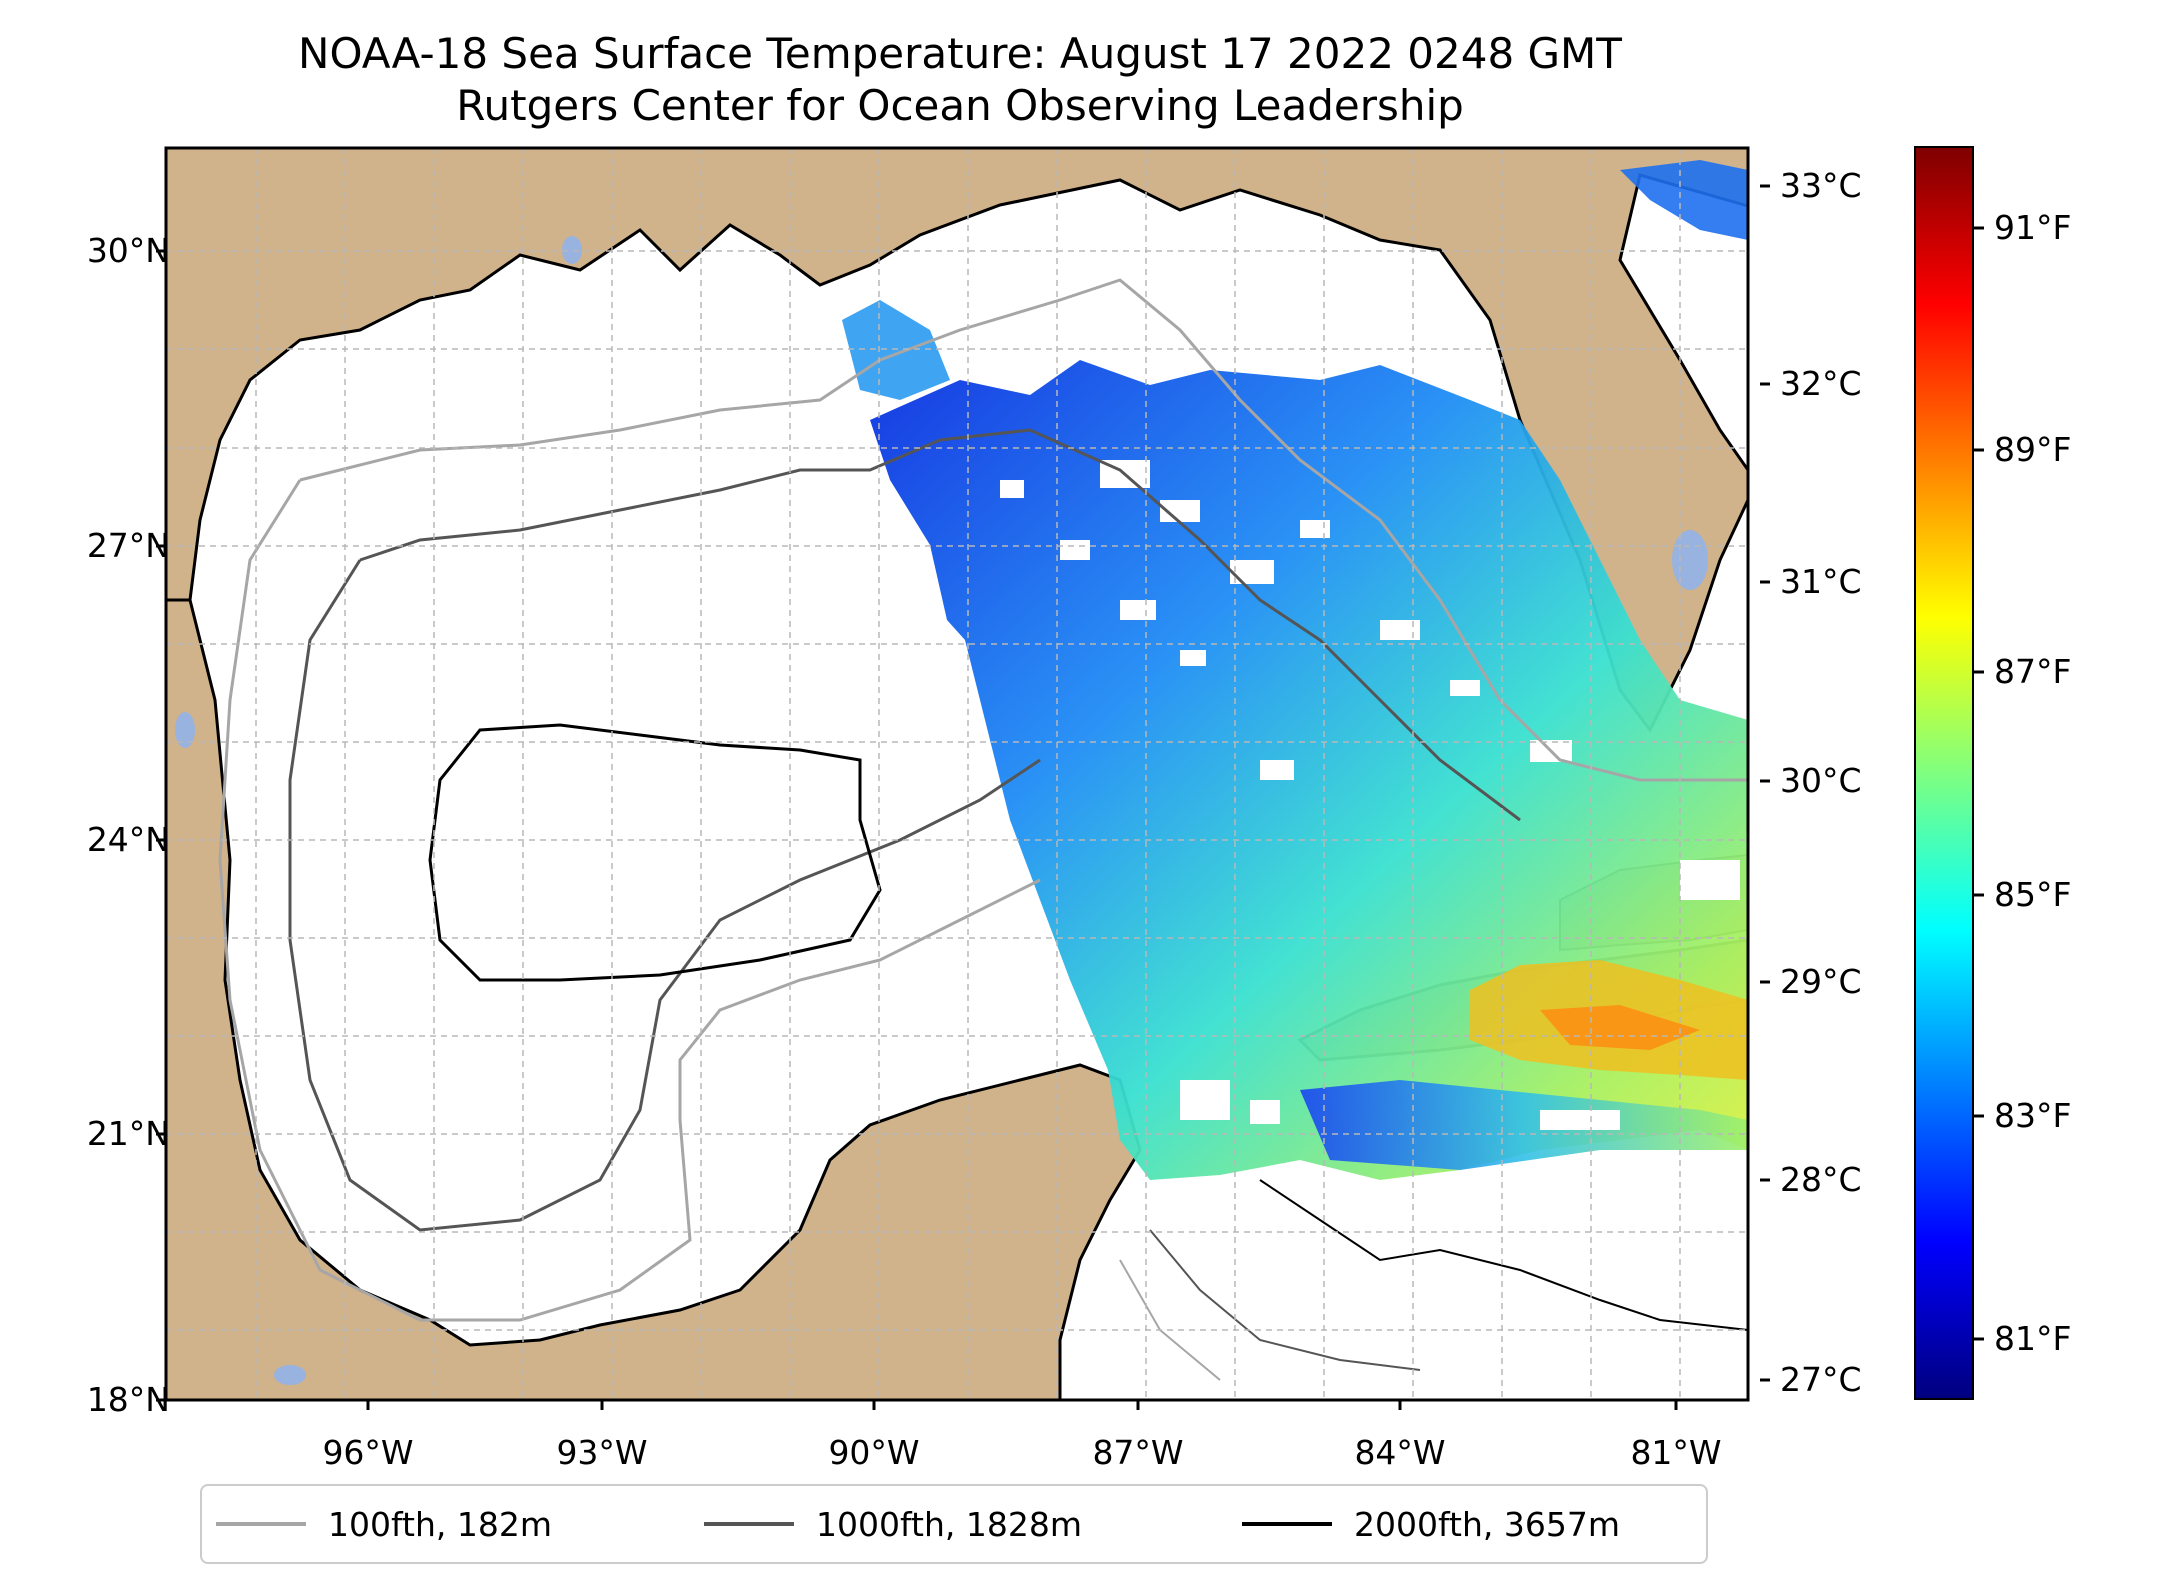 The image size is (2160, 1582). I want to click on lat-ticks, so click(161, 825).